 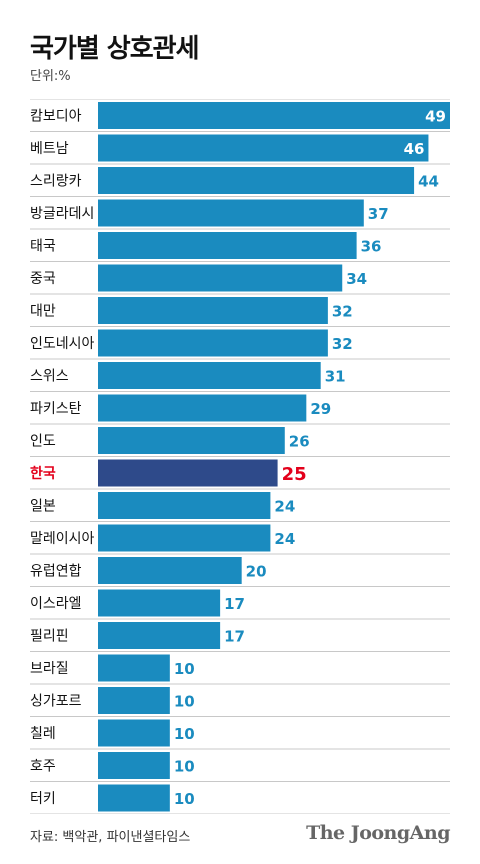 I want to click on bar-row: 이스라엘 17, so click(x=240, y=601).